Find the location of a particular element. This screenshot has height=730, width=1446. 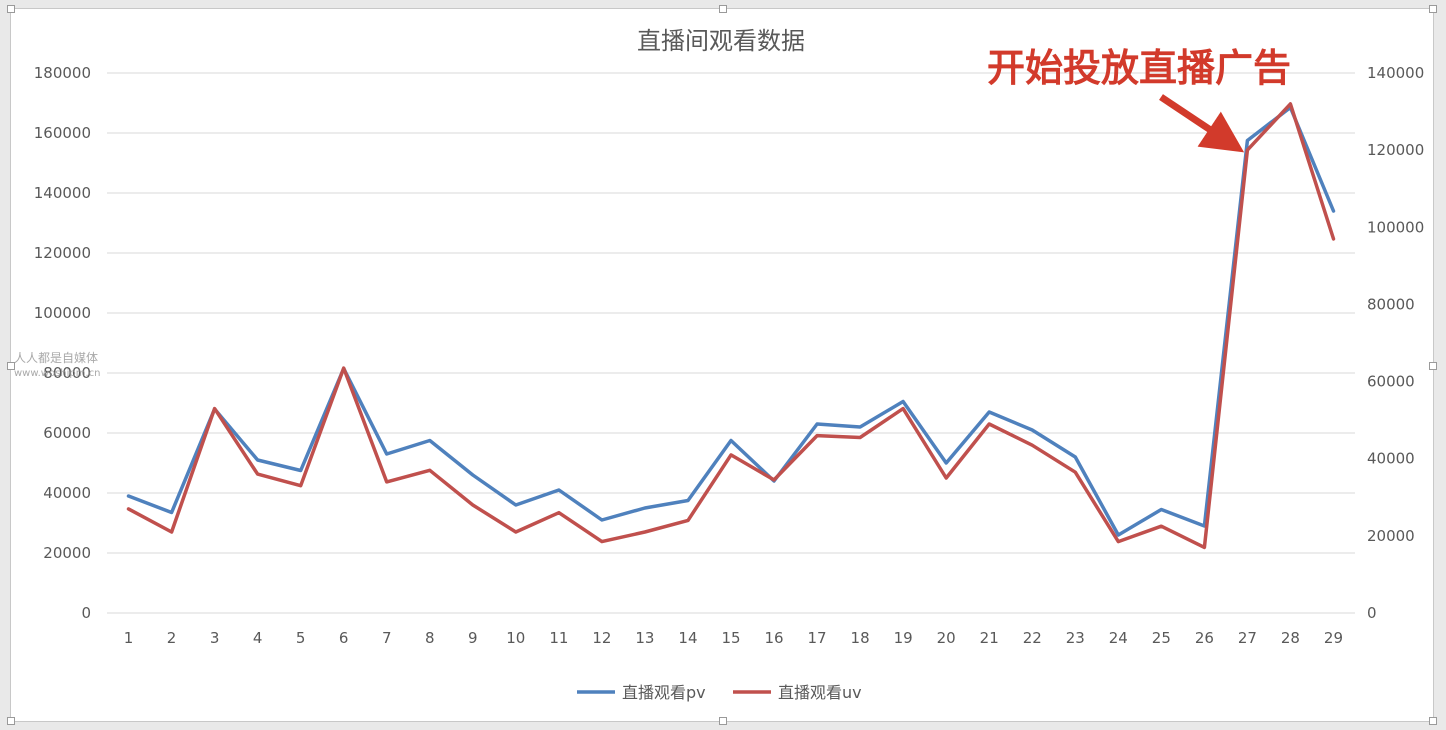

y-left-tick-label: 100000 is located at coordinates (62, 313).